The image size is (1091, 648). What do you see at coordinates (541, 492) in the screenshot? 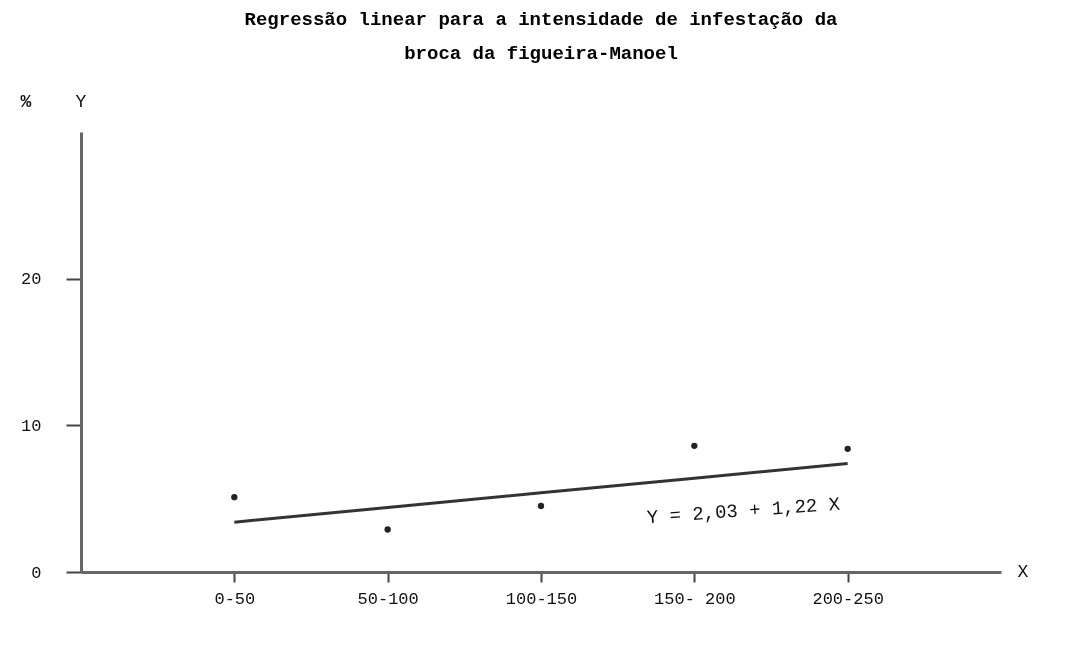
I see `line-series` at bounding box center [541, 492].